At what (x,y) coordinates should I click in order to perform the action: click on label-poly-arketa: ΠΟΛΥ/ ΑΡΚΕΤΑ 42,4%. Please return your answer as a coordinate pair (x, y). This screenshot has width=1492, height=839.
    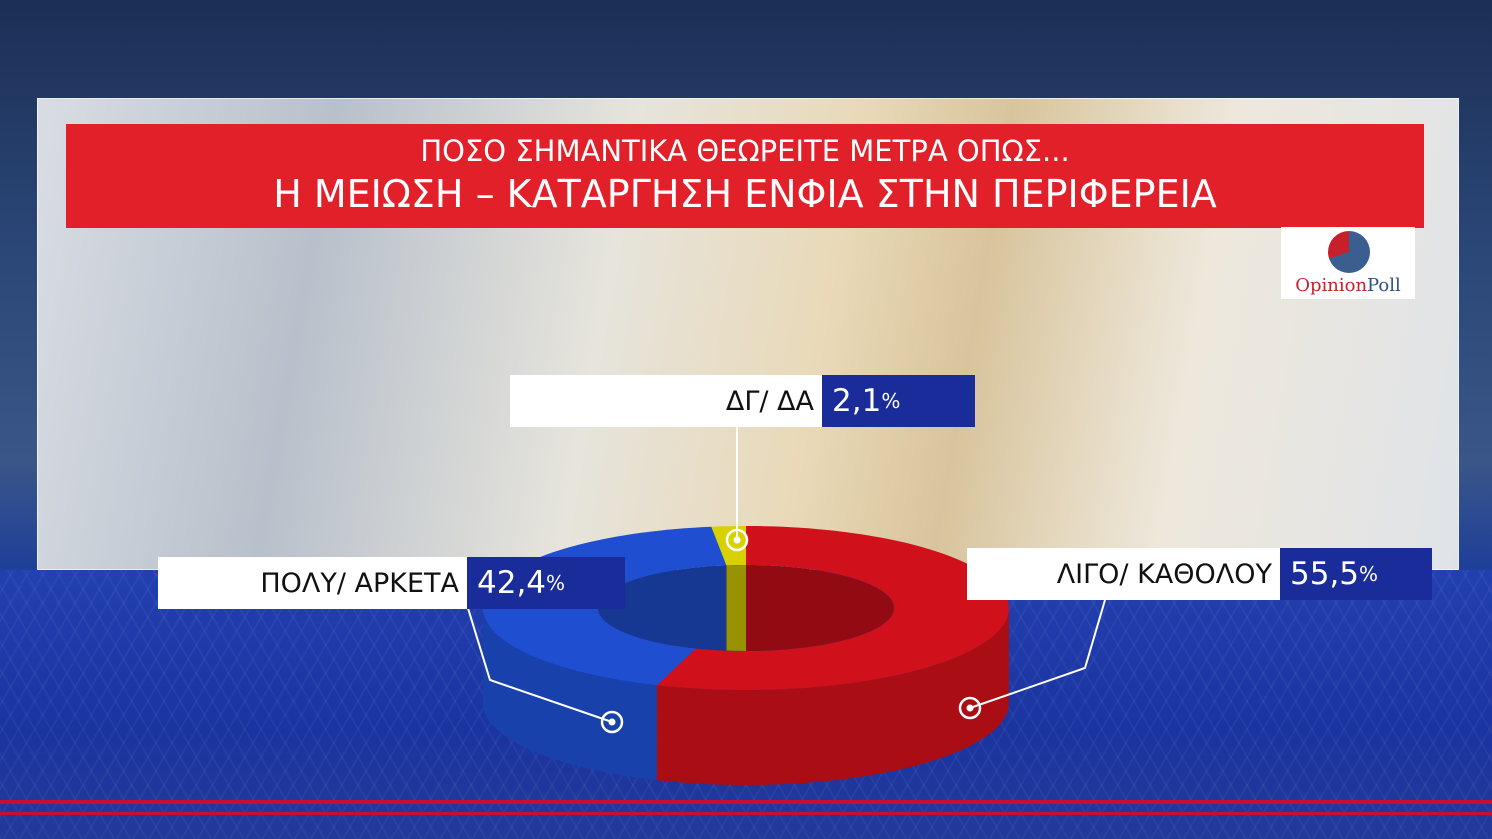
    Looking at the image, I should click on (391, 583).